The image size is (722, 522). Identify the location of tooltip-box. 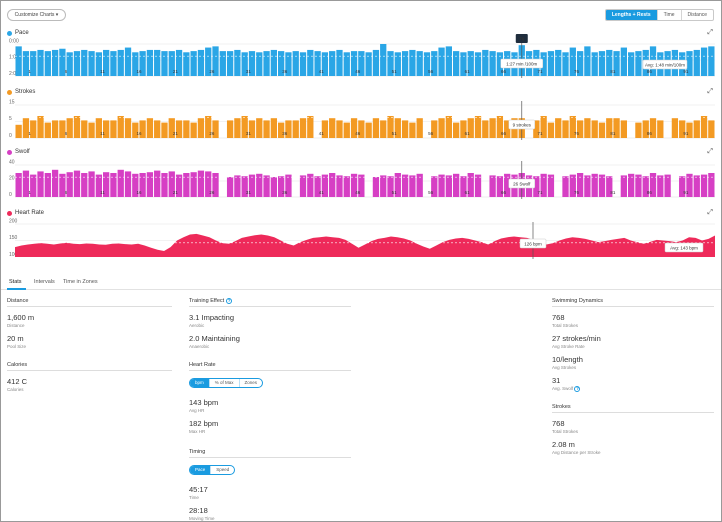
(522, 63).